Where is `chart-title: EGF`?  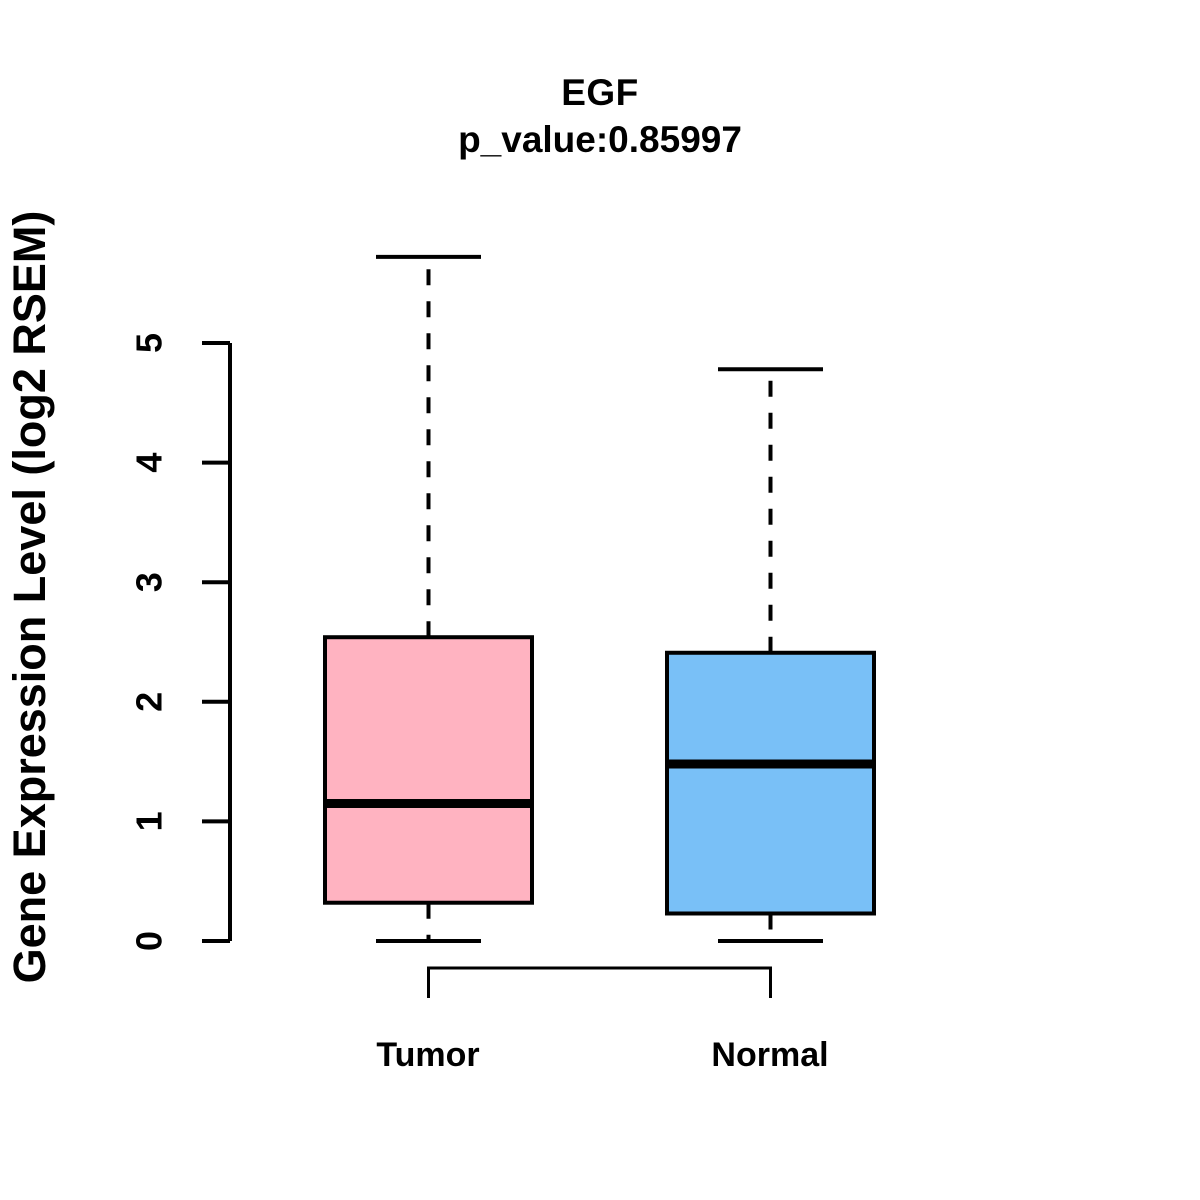
chart-title: EGF is located at coordinates (600, 92).